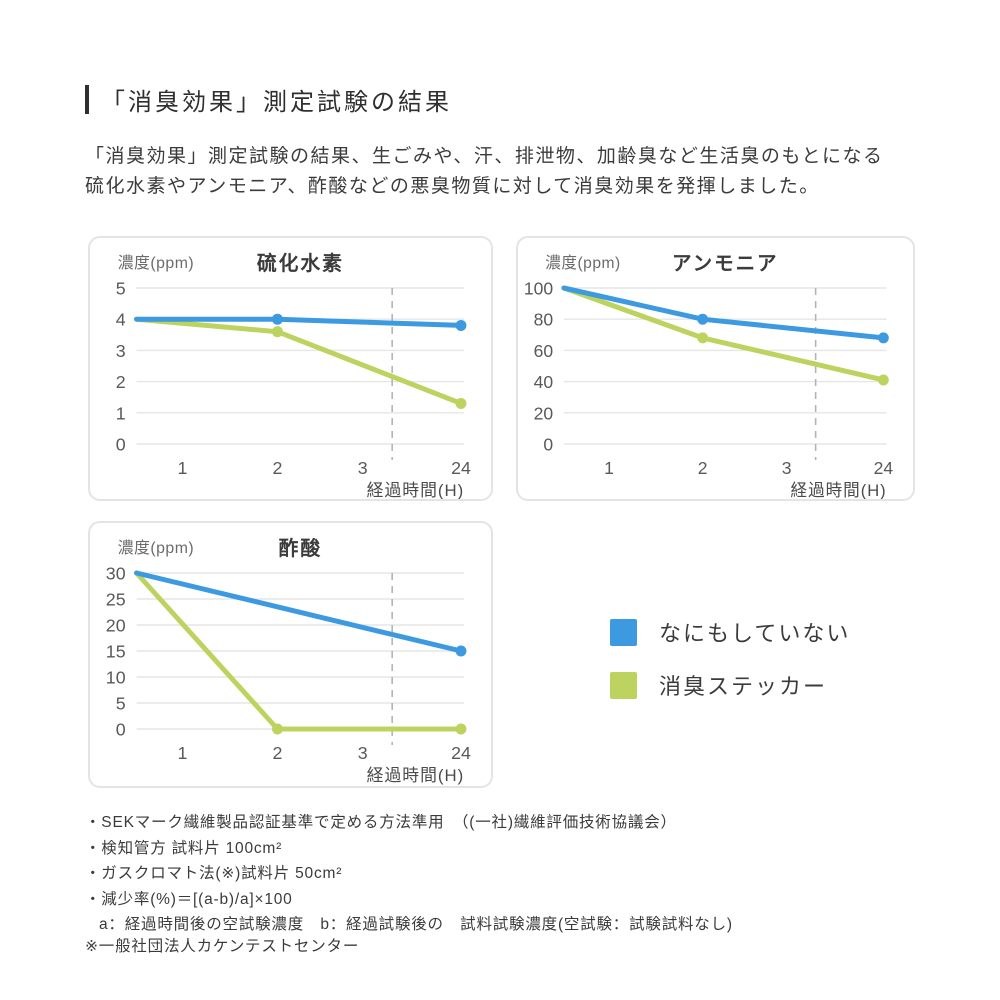  Describe the element at coordinates (730, 658) in the screenshot. I see `legend: なにもしていない 消臭ステッカー` at that location.